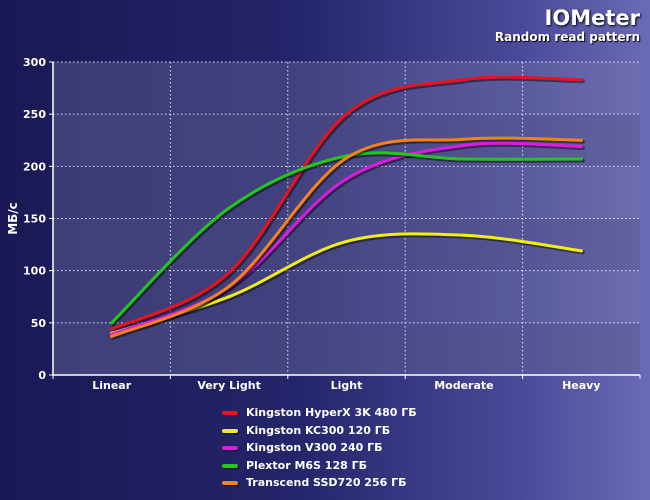 The height and width of the screenshot is (500, 650). What do you see at coordinates (111, 385) in the screenshot?
I see `x-tick-label: Linear` at bounding box center [111, 385].